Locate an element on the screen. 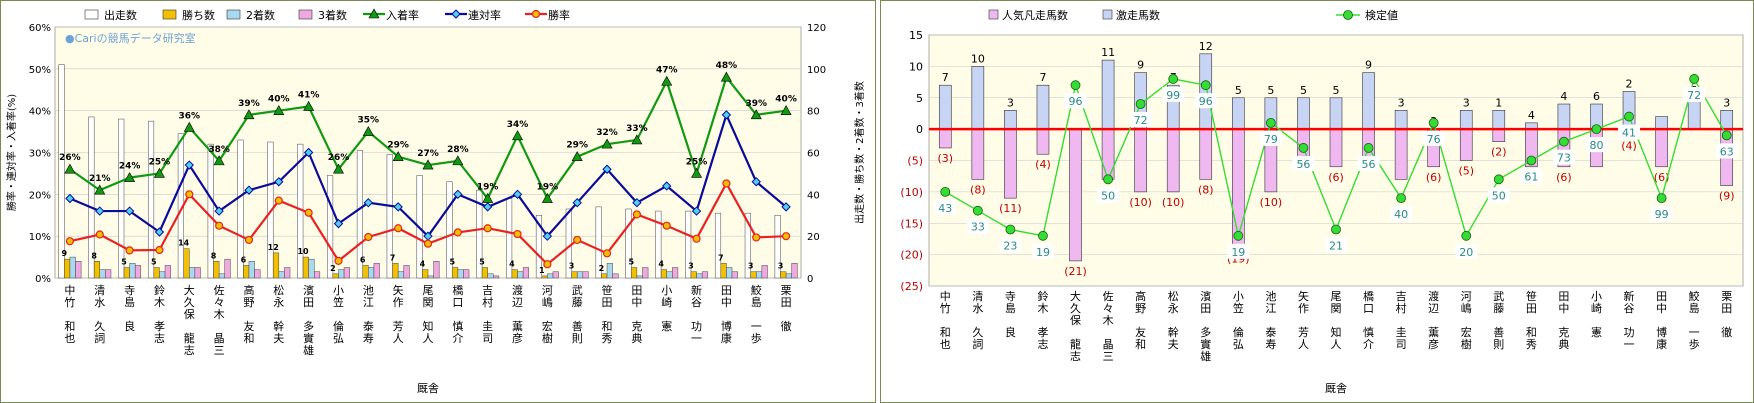 The image size is (1754, 403). watermark: ●Cariの競馬データ研究室 is located at coordinates (130, 38).